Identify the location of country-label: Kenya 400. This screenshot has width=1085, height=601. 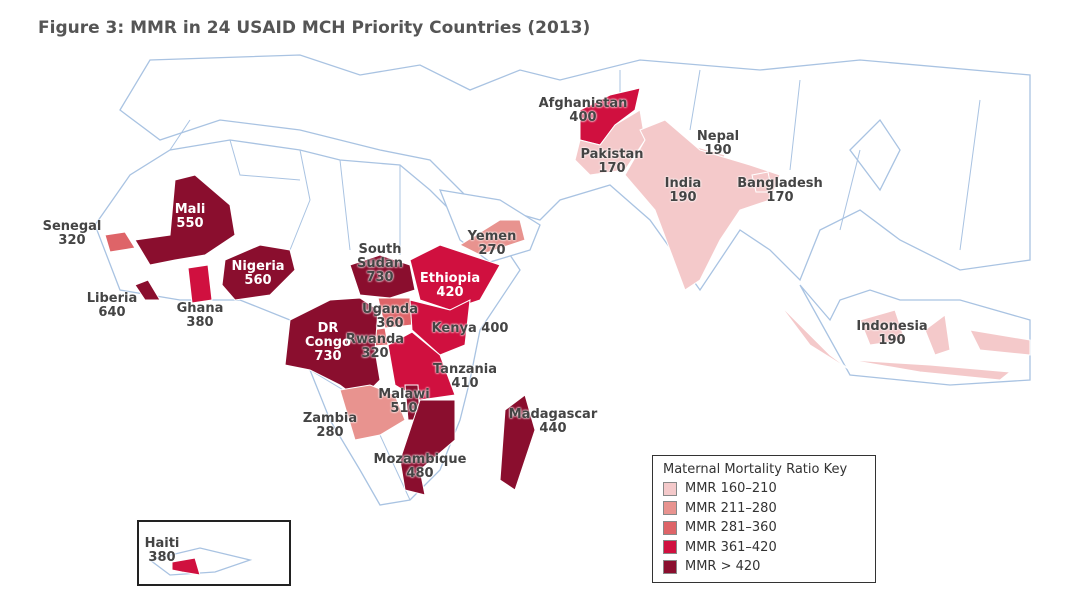
(470, 329).